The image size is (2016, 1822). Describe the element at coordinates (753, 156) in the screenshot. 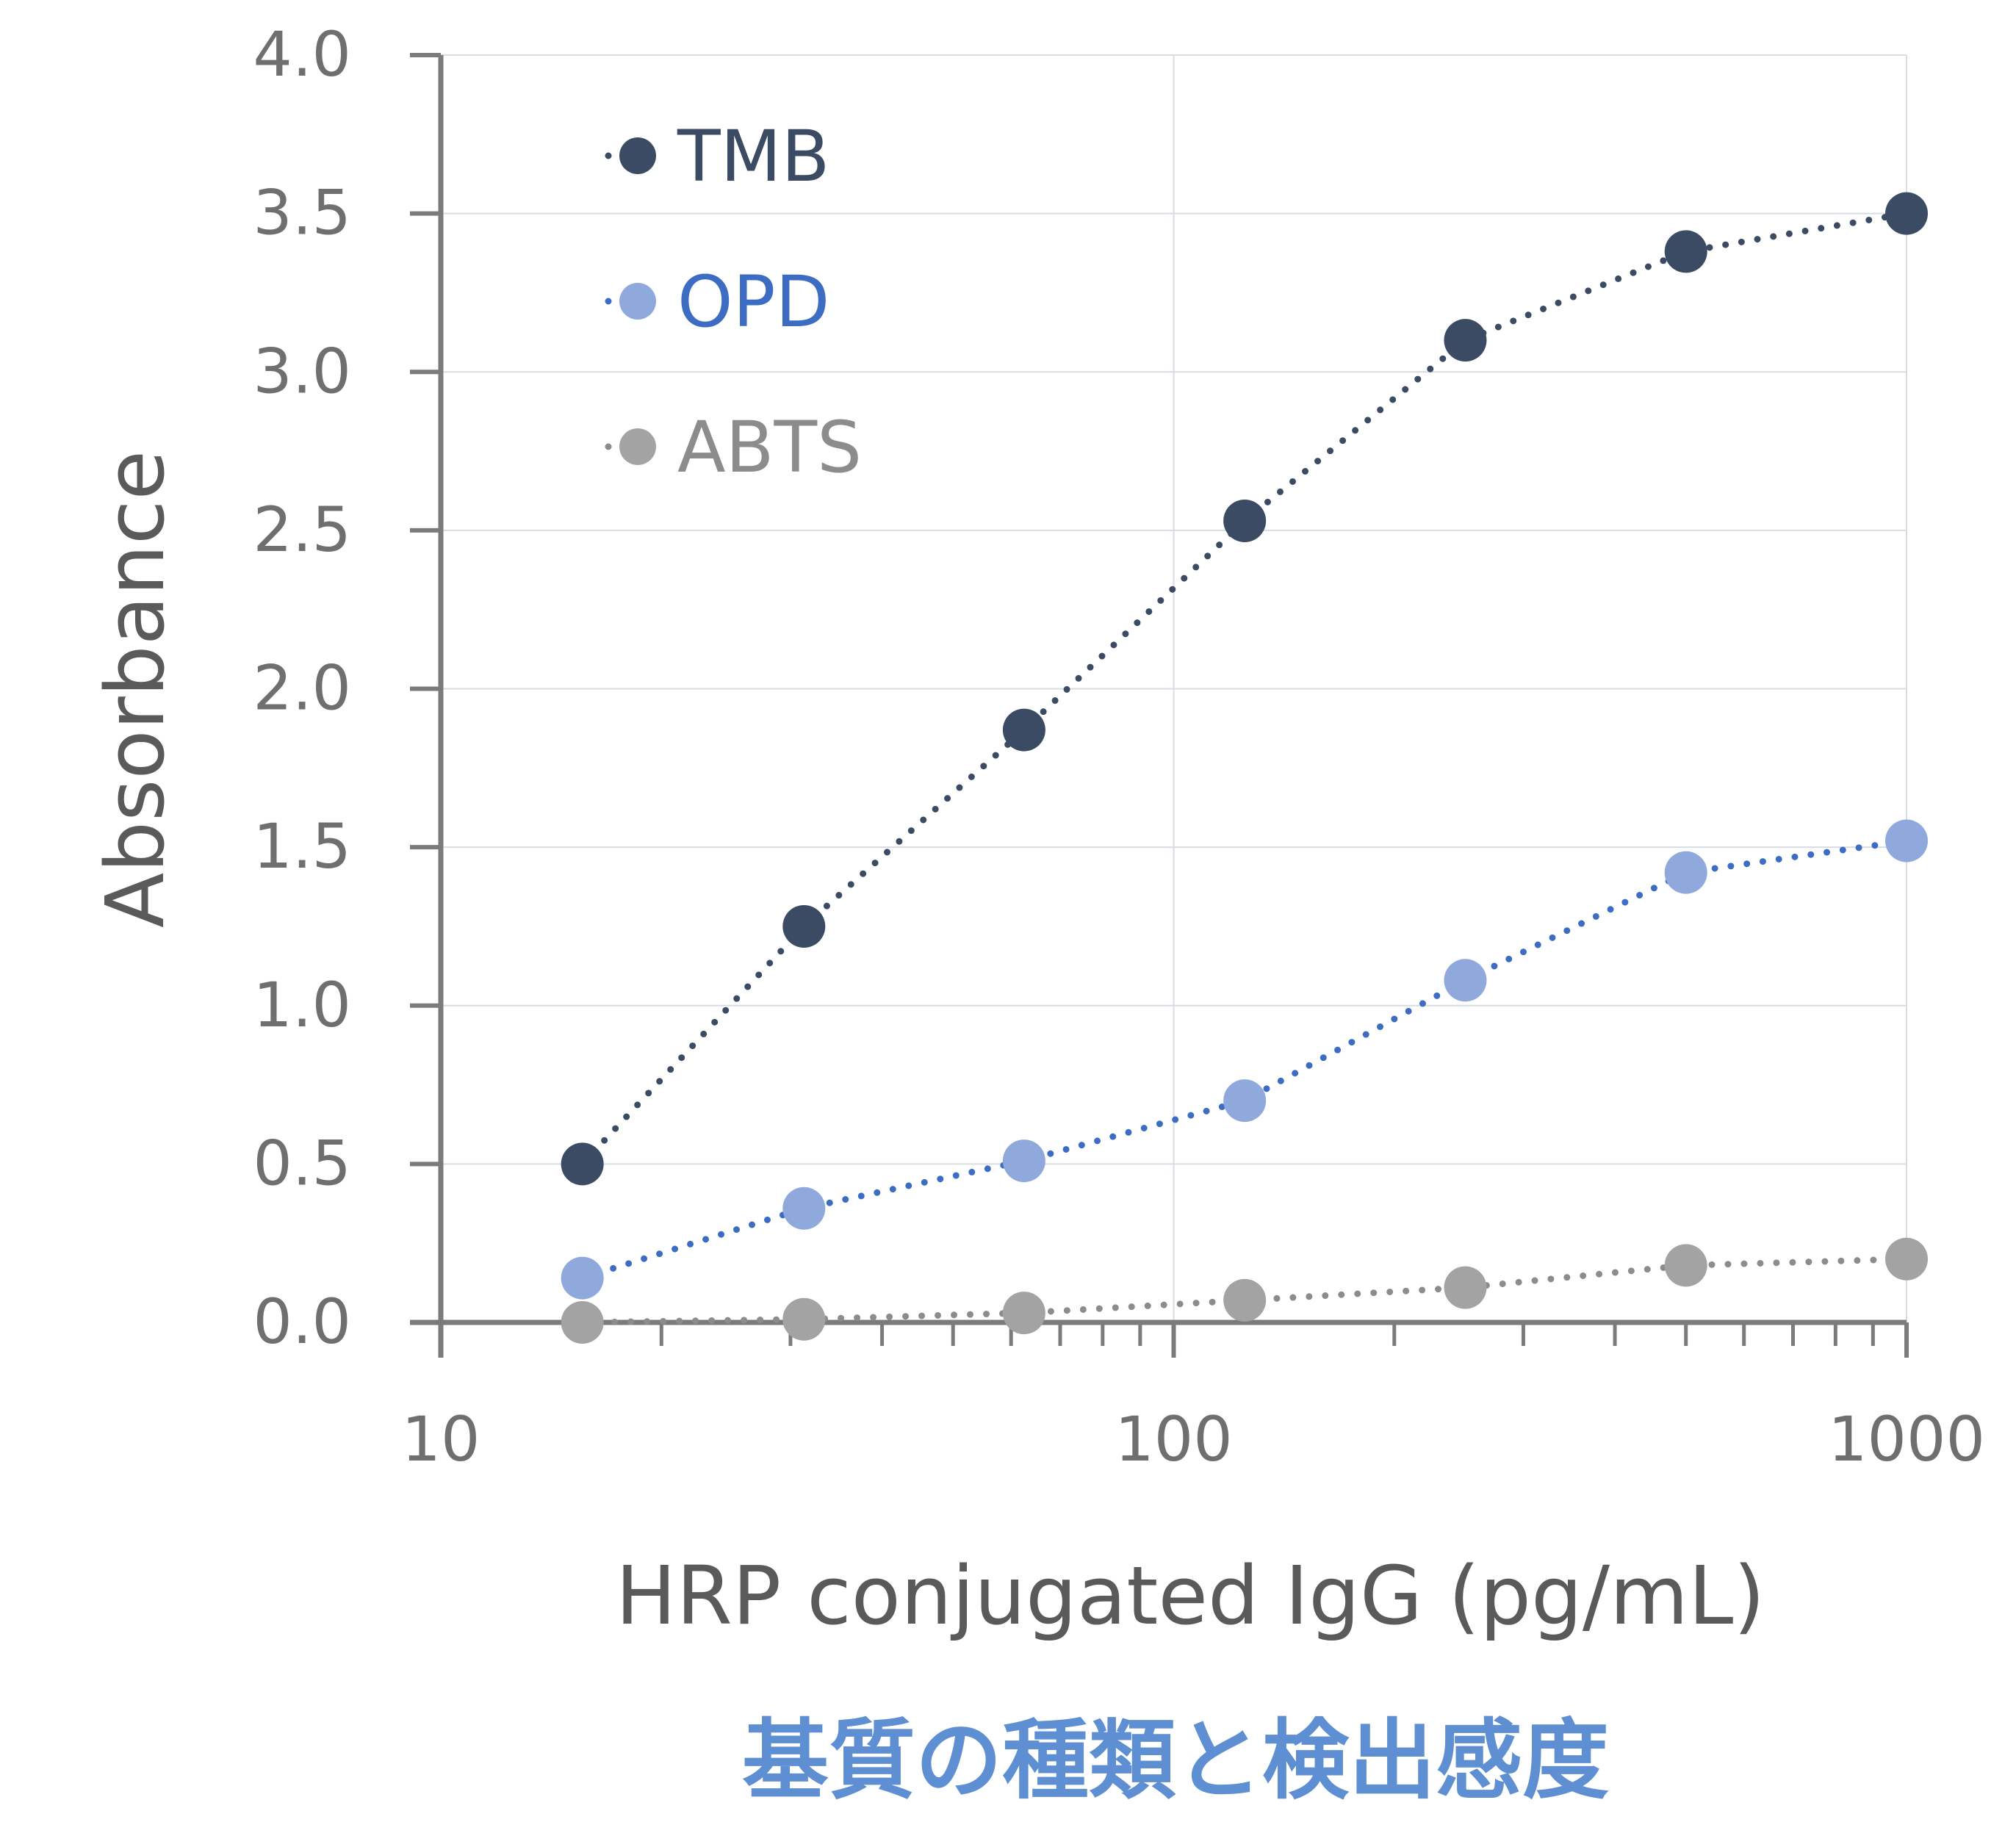

I see `tmb-legend-label: TMB` at that location.